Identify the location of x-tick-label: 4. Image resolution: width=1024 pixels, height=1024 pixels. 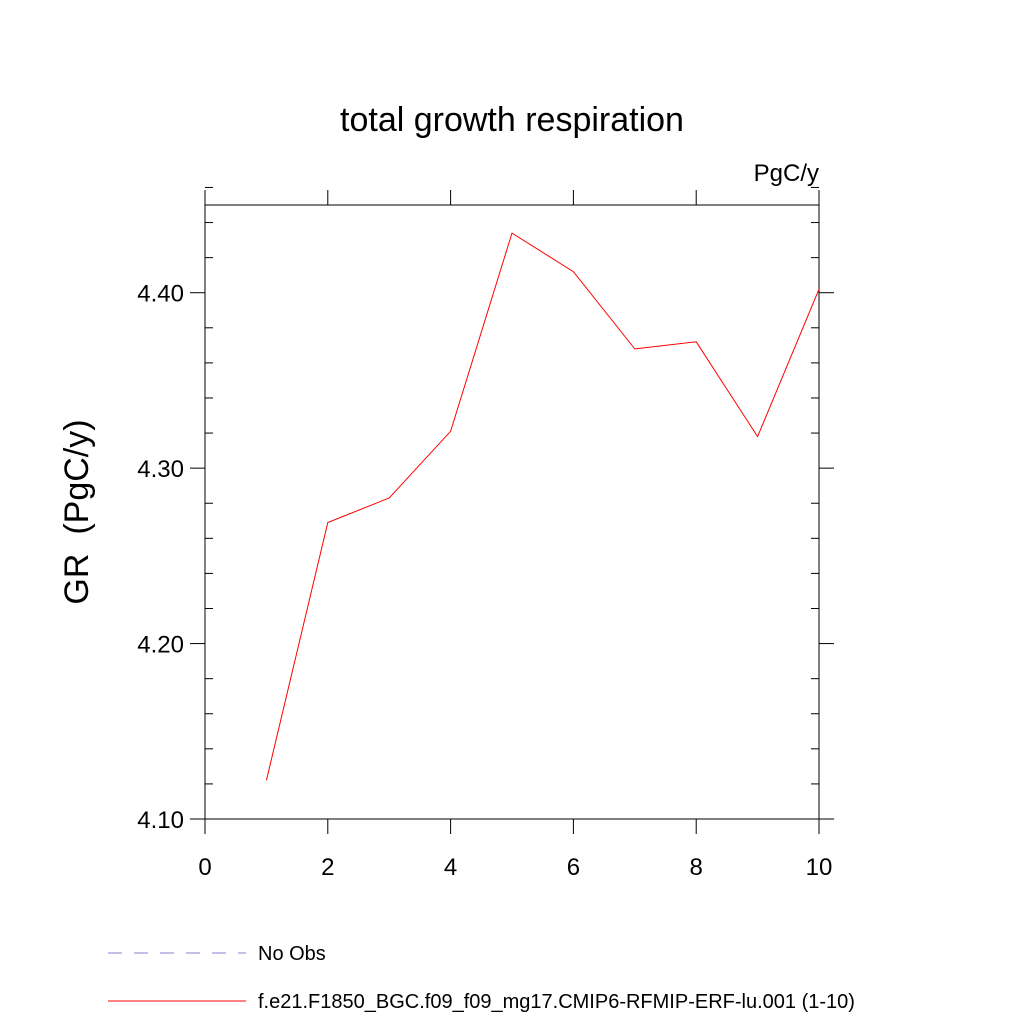
(450, 867).